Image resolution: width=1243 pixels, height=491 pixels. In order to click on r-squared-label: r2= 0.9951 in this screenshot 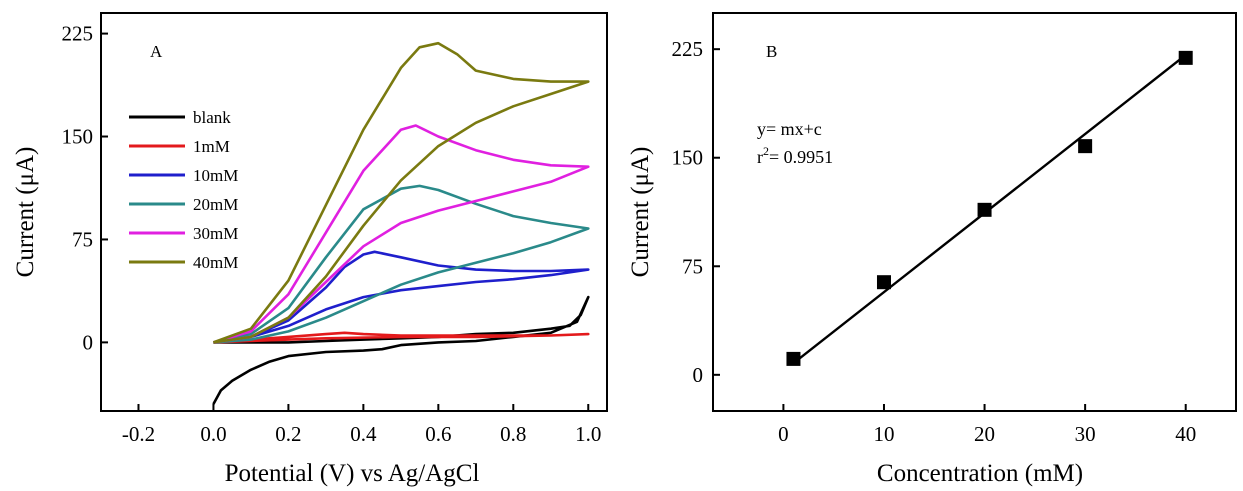, I will do `click(795, 155)`.